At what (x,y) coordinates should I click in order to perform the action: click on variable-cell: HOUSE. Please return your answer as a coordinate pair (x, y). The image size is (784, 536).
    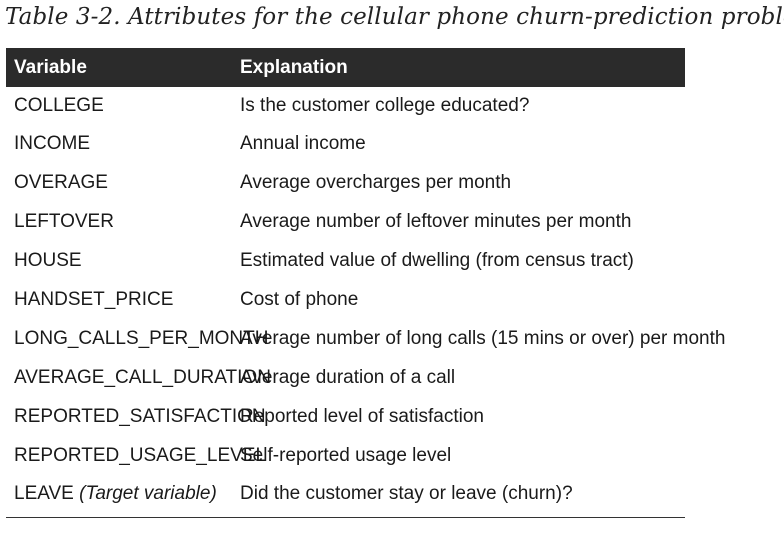
    Looking at the image, I should click on (48, 261).